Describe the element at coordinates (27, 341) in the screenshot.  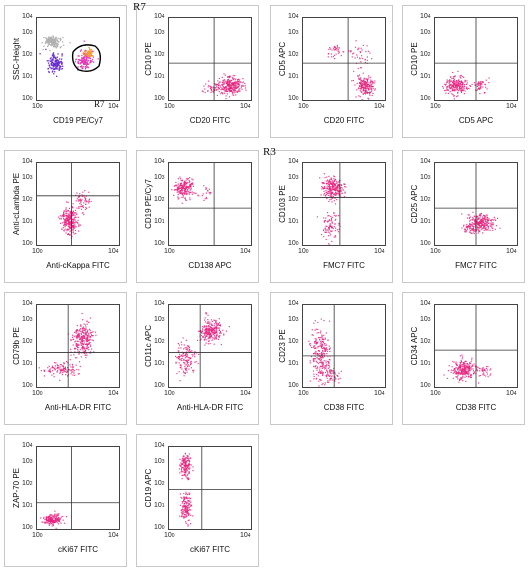
I see `y-tick-label: 102` at that location.